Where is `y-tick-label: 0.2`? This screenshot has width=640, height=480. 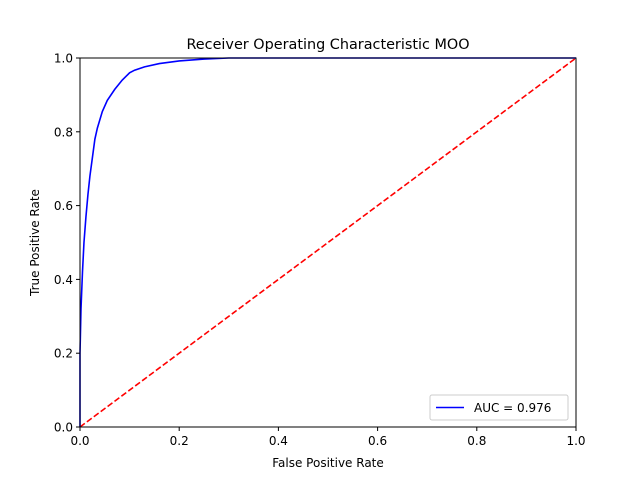
y-tick-label: 0.2 is located at coordinates (63, 354).